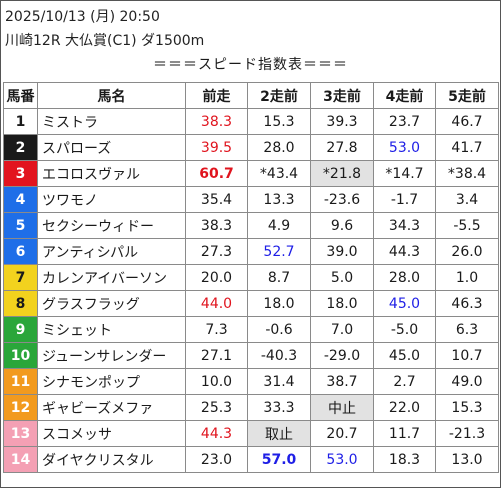 This screenshot has width=501, height=488. I want to click on speed-index-5-races-ago-cell: -21.3, so click(467, 433).